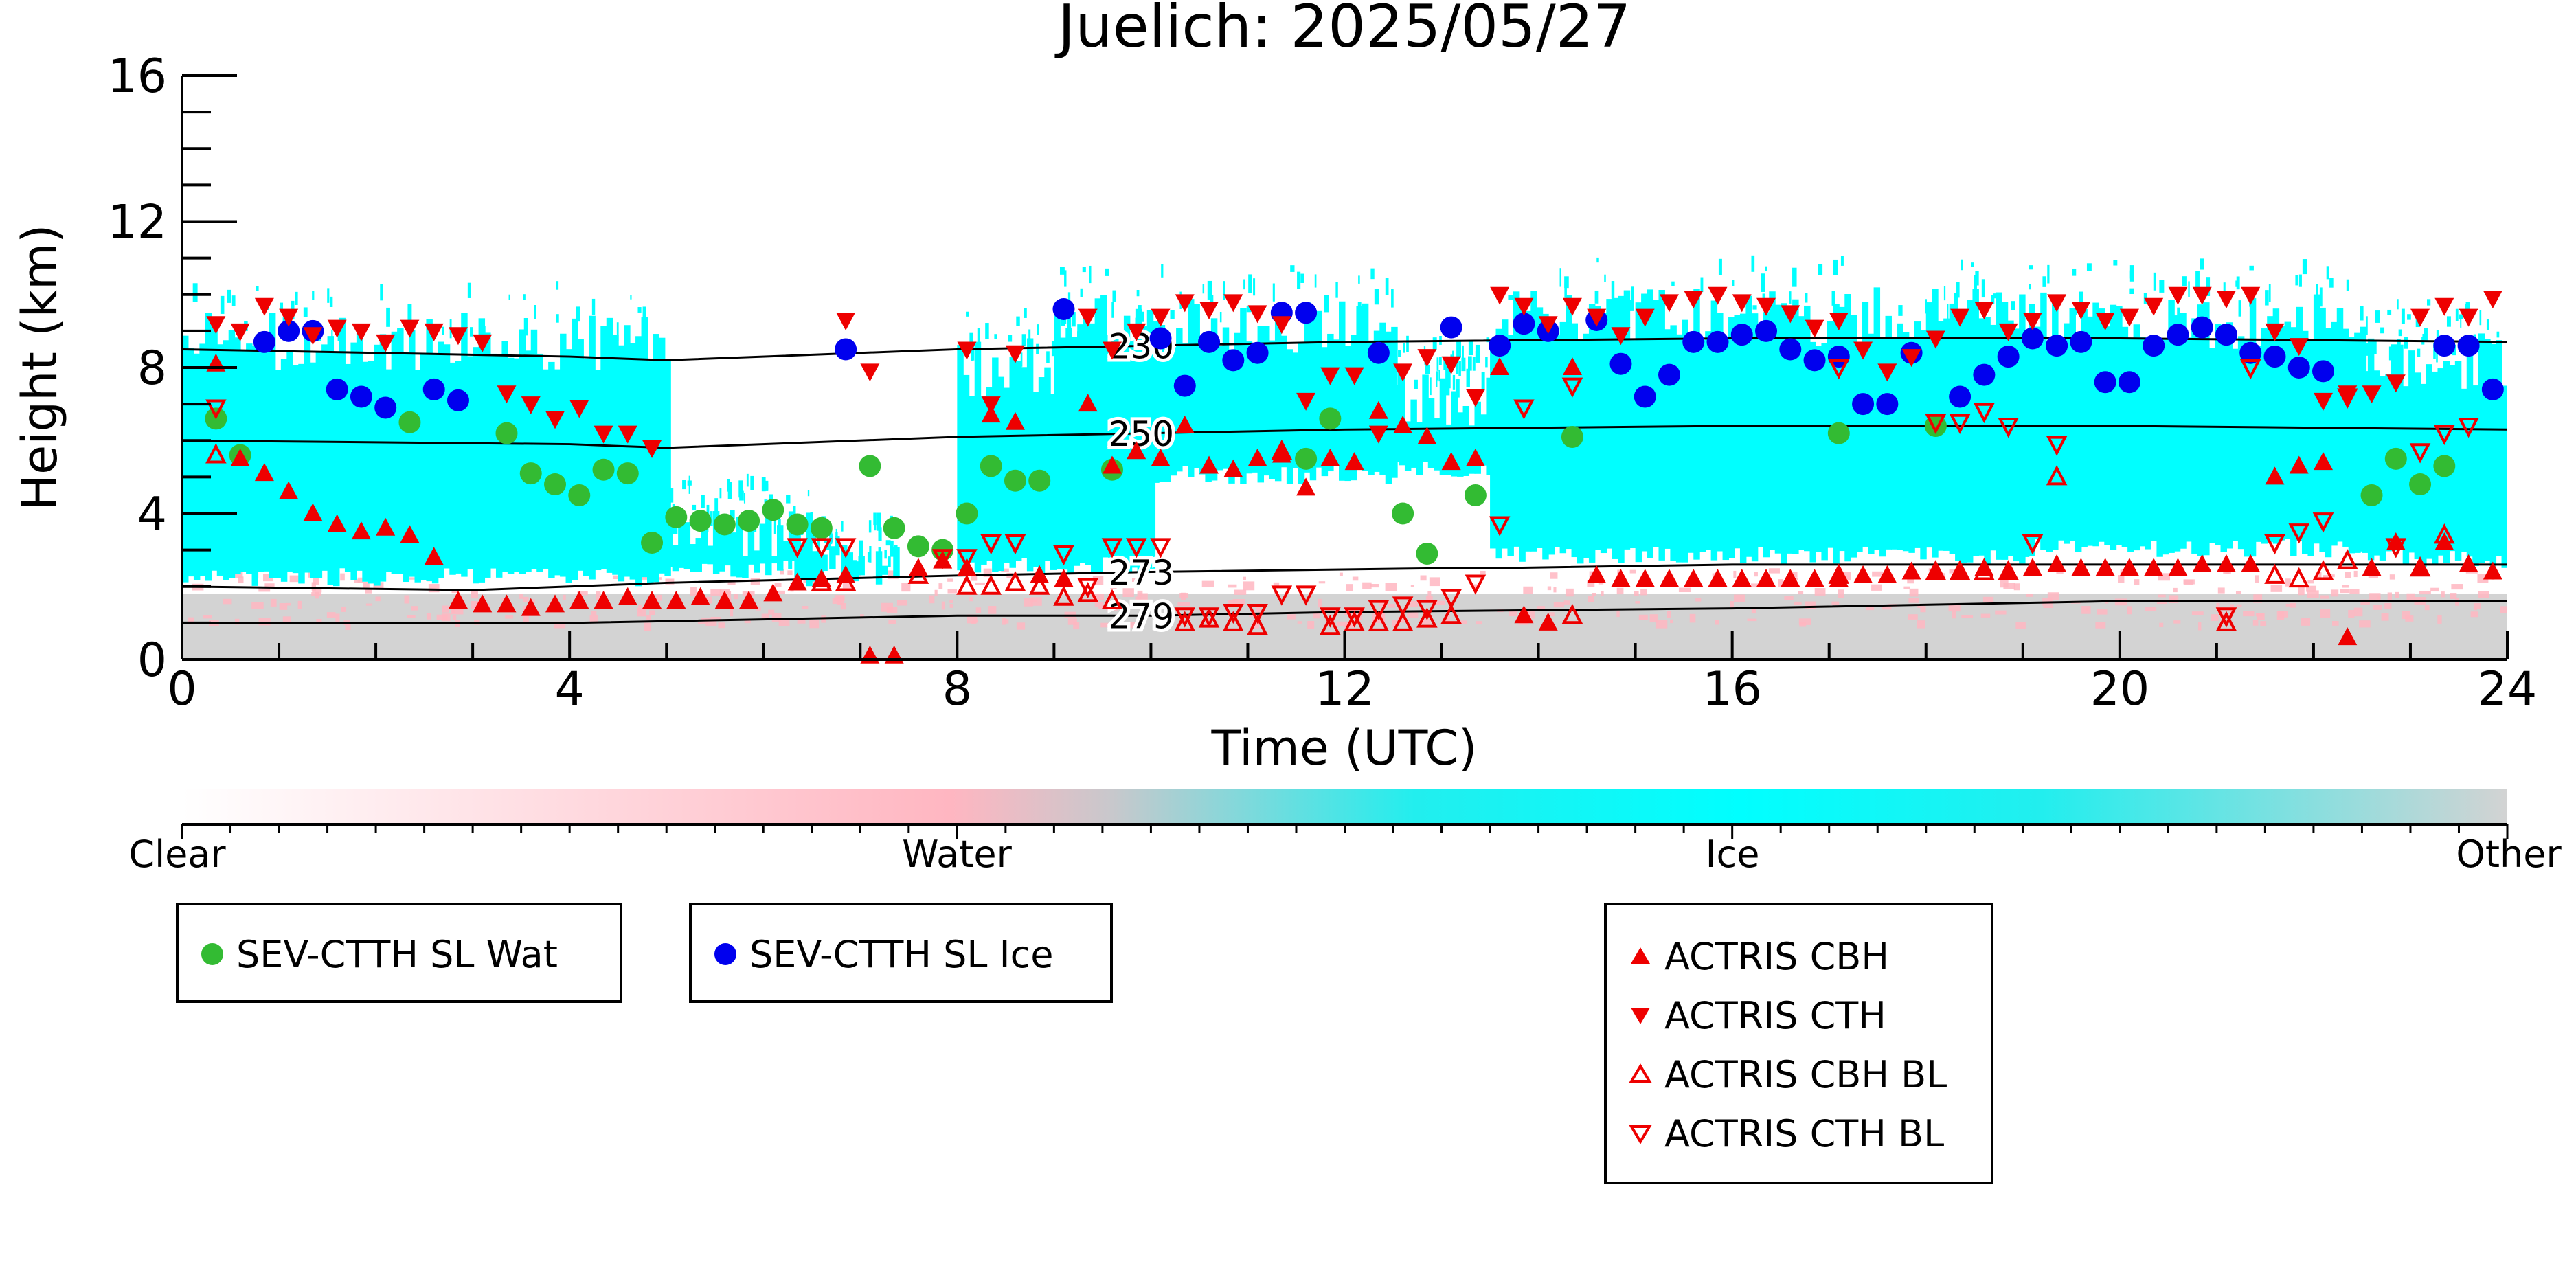  What do you see at coordinates (2509, 854) in the screenshot?
I see `colorbar-label-other: Other` at bounding box center [2509, 854].